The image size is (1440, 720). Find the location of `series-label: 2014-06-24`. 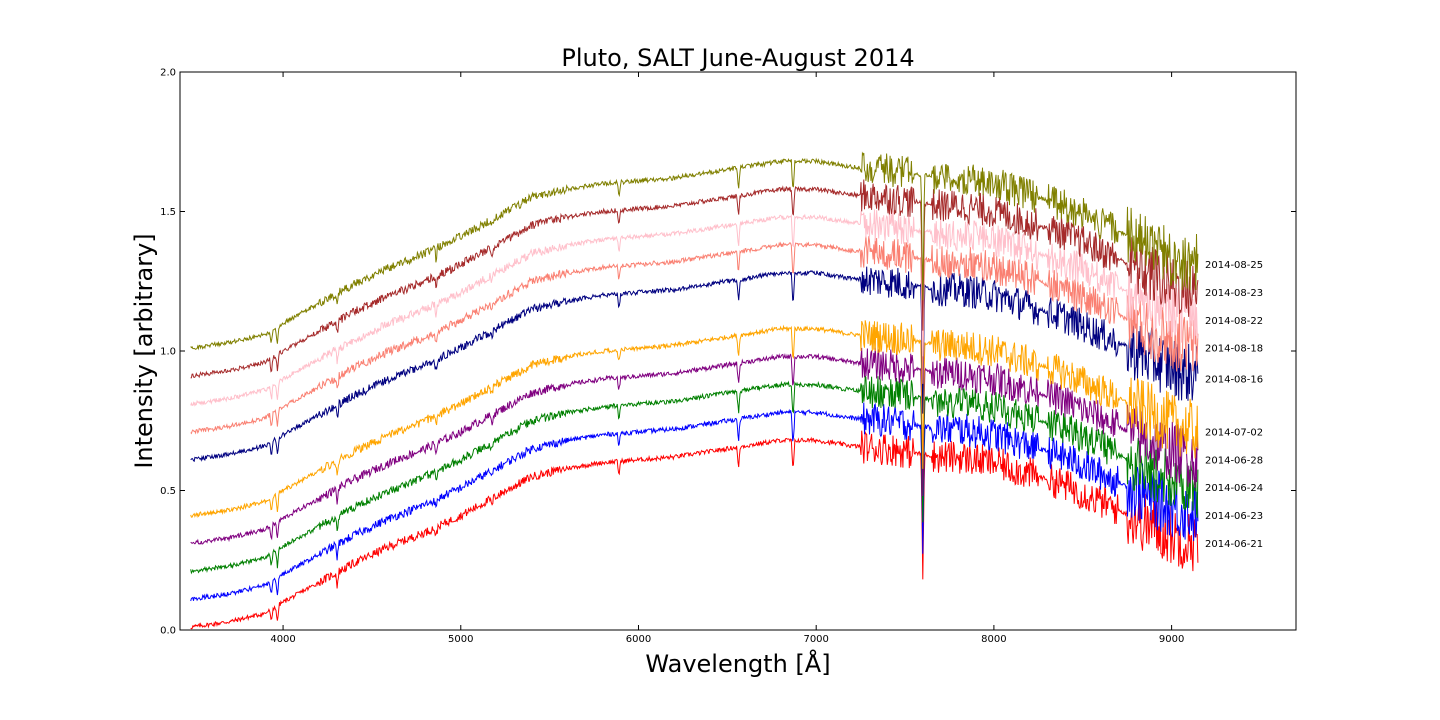

series-label: 2014-06-24 is located at coordinates (1234, 488).